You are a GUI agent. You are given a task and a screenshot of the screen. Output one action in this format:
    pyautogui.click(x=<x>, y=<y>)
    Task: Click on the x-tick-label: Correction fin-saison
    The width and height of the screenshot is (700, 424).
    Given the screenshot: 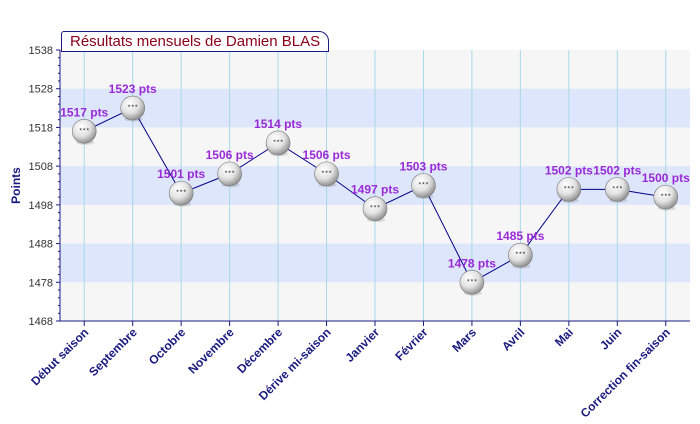 What is the action you would take?
    pyautogui.click(x=625, y=372)
    